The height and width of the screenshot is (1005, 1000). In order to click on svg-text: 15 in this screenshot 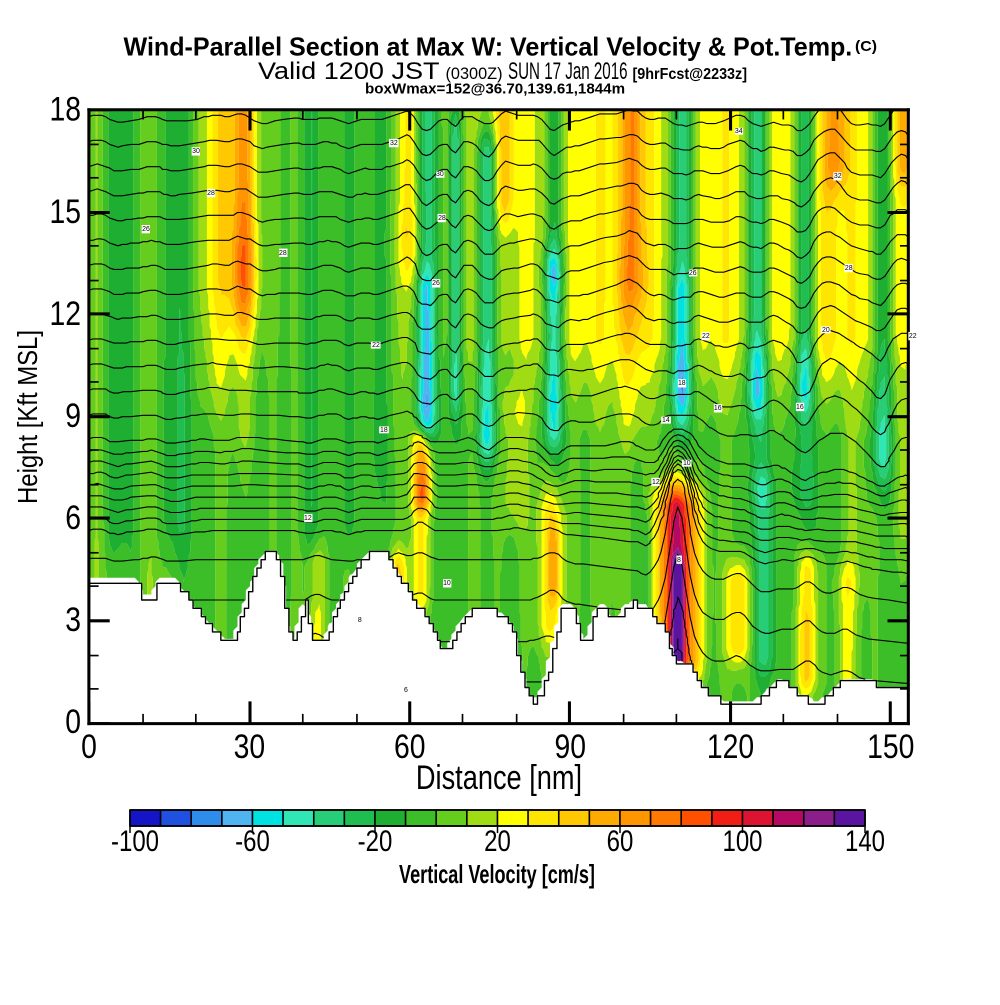, I will do `click(65, 212)`.